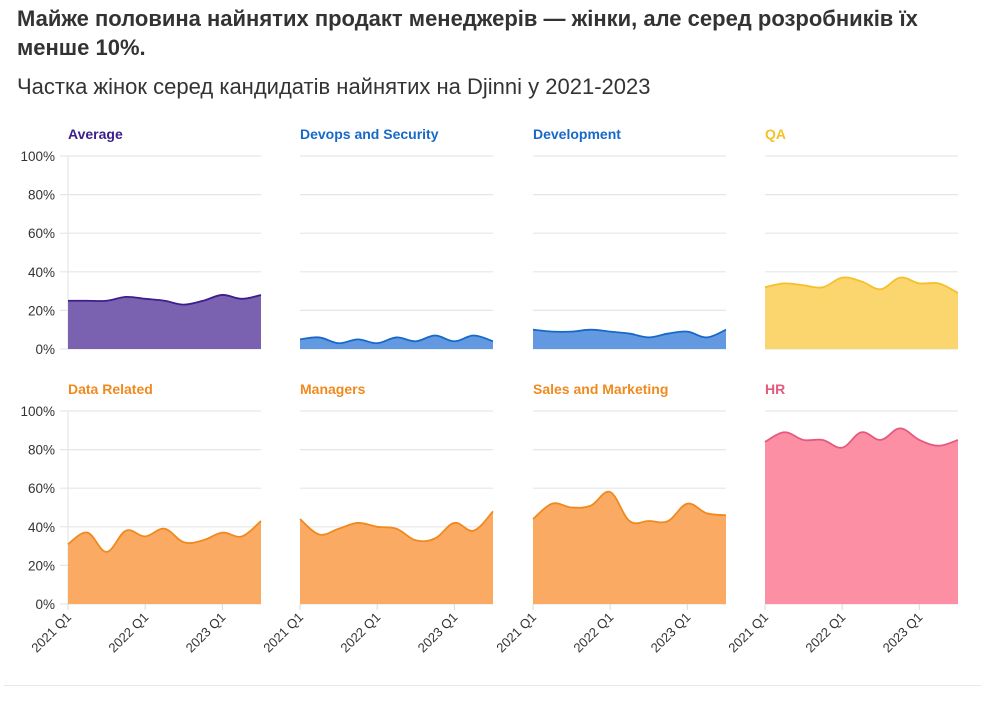 Image resolution: width=995 pixels, height=701 pixels. I want to click on panel-title: Sales and Marketing, so click(600, 389).